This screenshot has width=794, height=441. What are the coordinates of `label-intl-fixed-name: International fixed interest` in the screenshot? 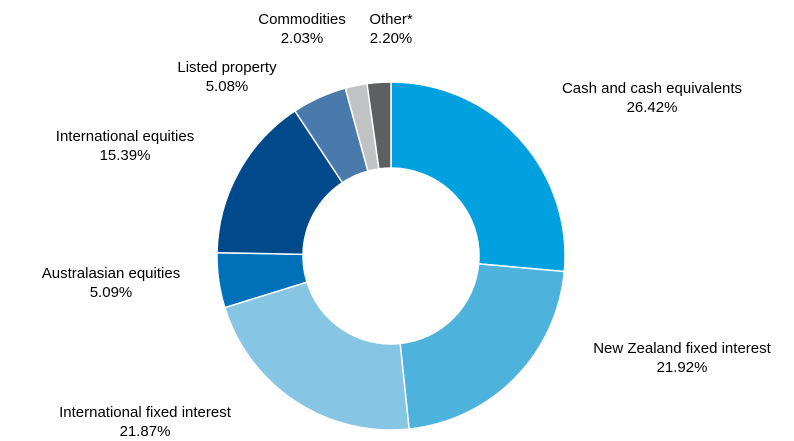 It's located at (145, 412).